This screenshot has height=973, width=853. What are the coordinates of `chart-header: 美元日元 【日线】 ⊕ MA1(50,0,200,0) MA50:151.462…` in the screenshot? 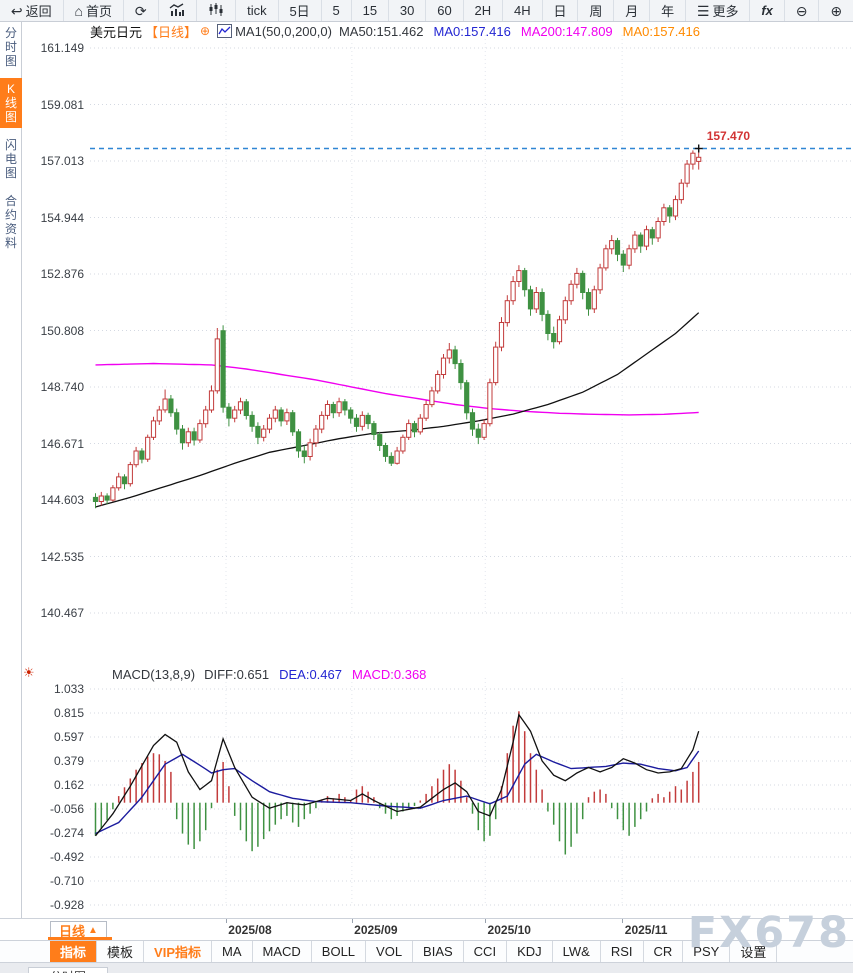 It's located at (395, 31).